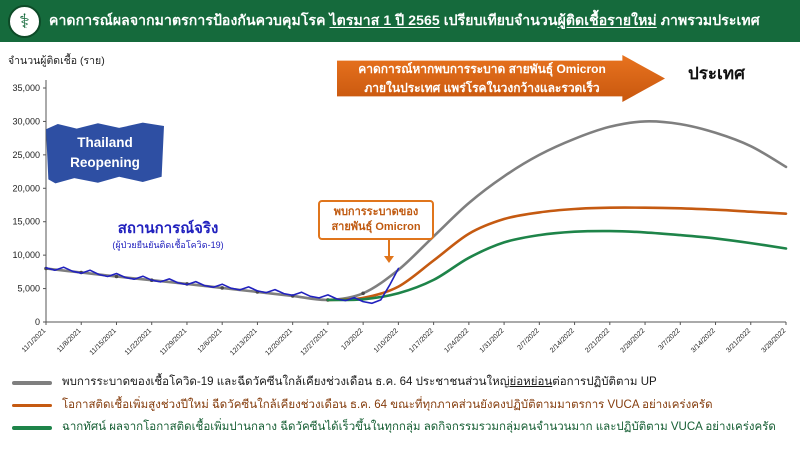 Image resolution: width=800 pixels, height=450 pixels. What do you see at coordinates (26, 222) in the screenshot?
I see `y-tick-label: 15,000` at bounding box center [26, 222].